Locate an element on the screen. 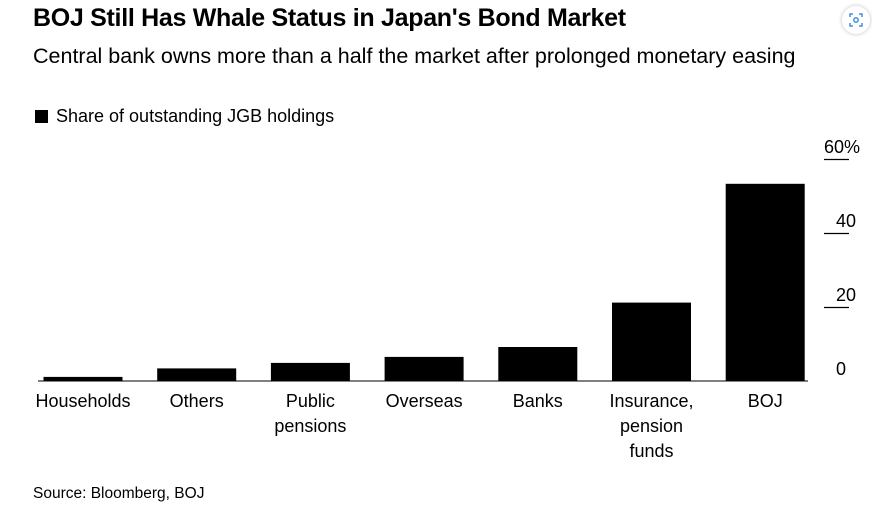  legend-label: Share of outstanding JGB holdings is located at coordinates (195, 116).